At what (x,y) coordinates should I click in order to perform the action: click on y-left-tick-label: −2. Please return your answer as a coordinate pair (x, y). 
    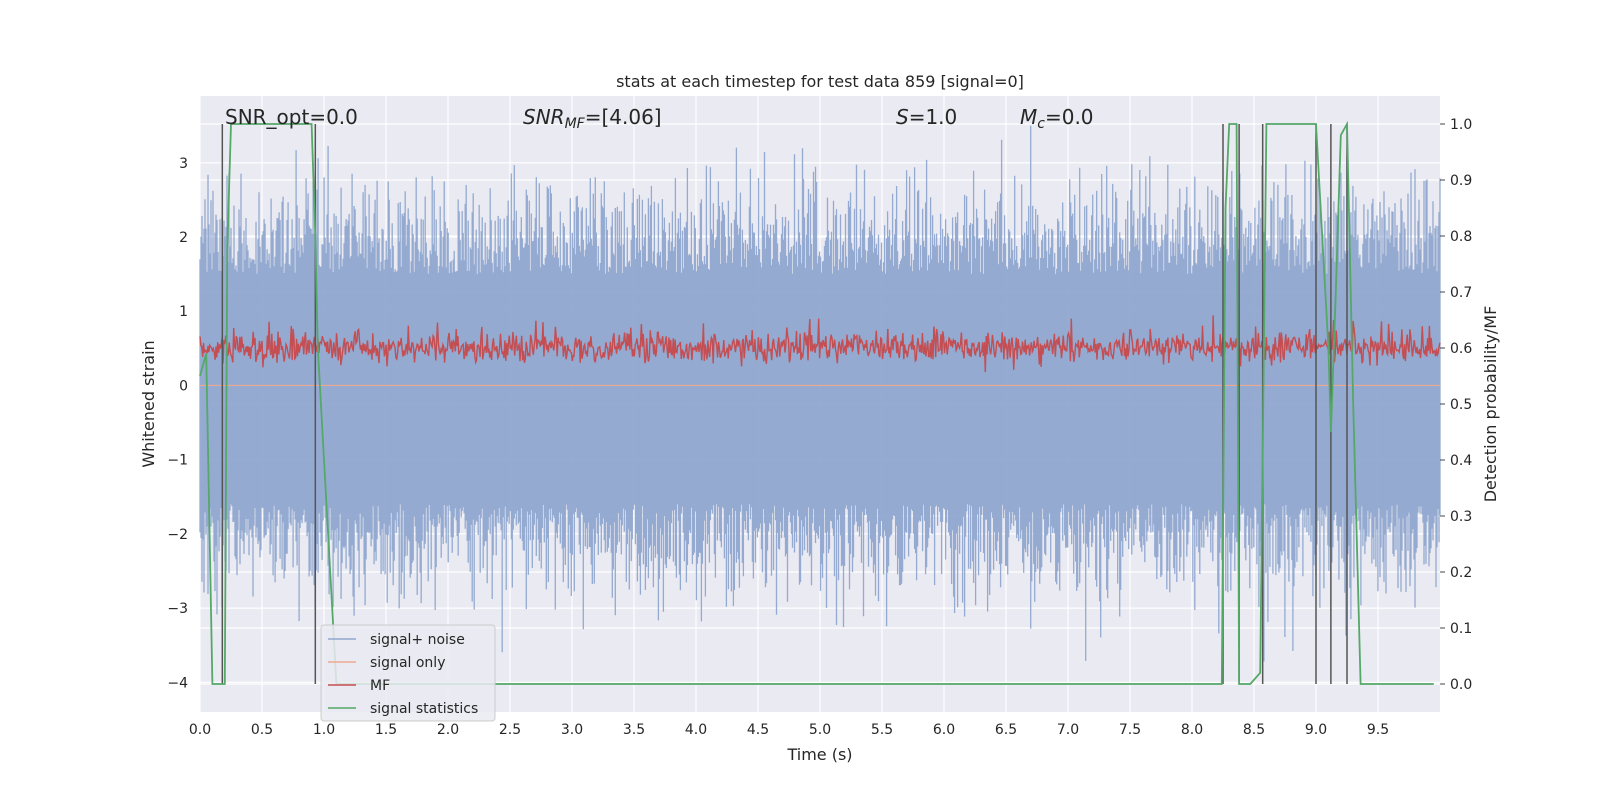
    Looking at the image, I should click on (177, 535).